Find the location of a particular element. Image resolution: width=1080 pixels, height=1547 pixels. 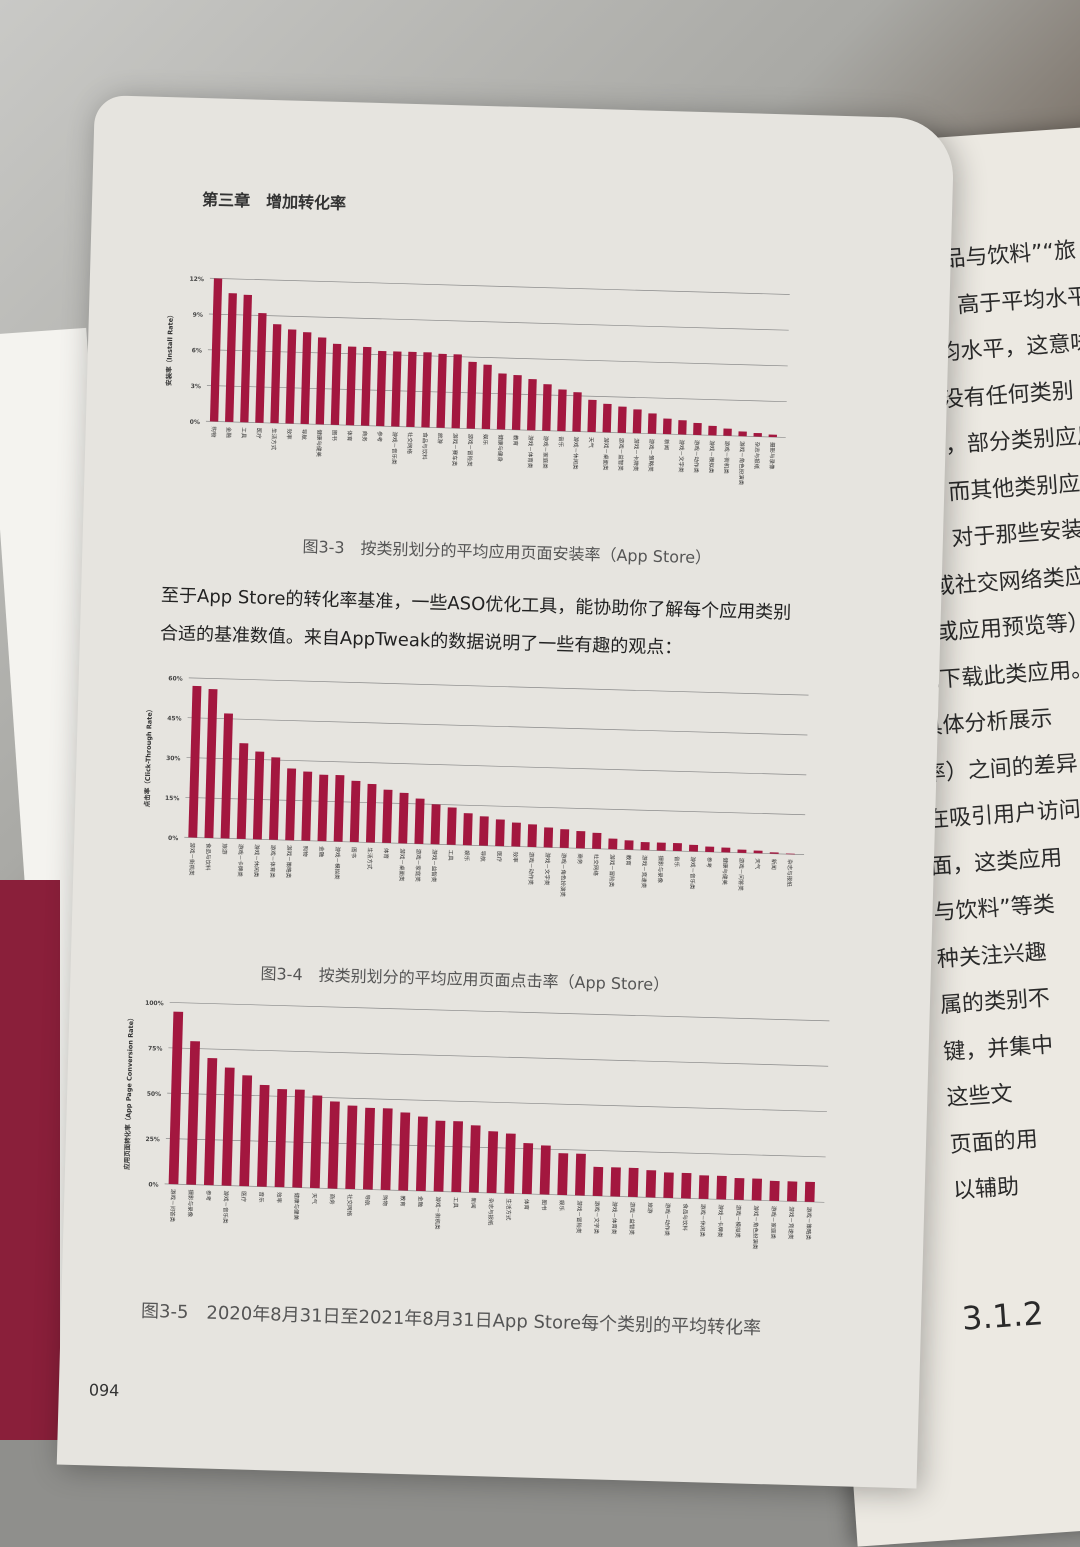

y-tick-label: 15% is located at coordinates (172, 798).